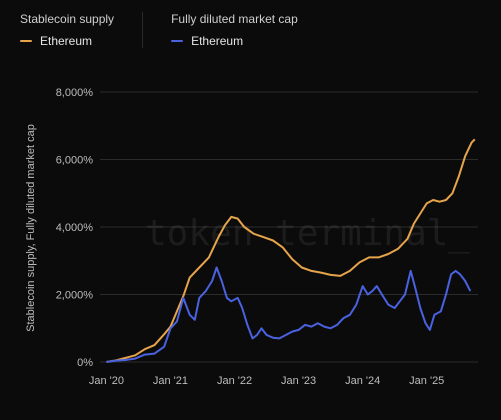 The width and height of the screenshot is (501, 420). What do you see at coordinates (81, 30) in the screenshot?
I see `legend-group-stablecoin-supply: Stablecoin supply Ethereum` at bounding box center [81, 30].